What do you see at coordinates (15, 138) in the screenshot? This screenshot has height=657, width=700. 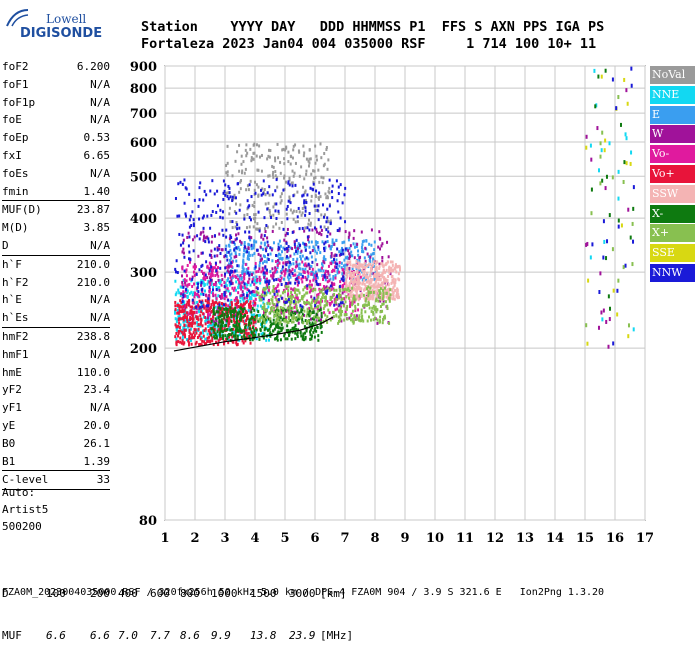 I see `param-name: foEp` at bounding box center [15, 138].